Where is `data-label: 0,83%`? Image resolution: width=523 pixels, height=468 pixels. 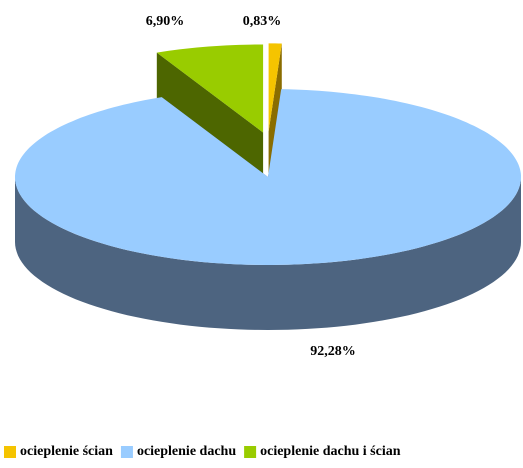
data-label: 0,83% is located at coordinates (262, 21).